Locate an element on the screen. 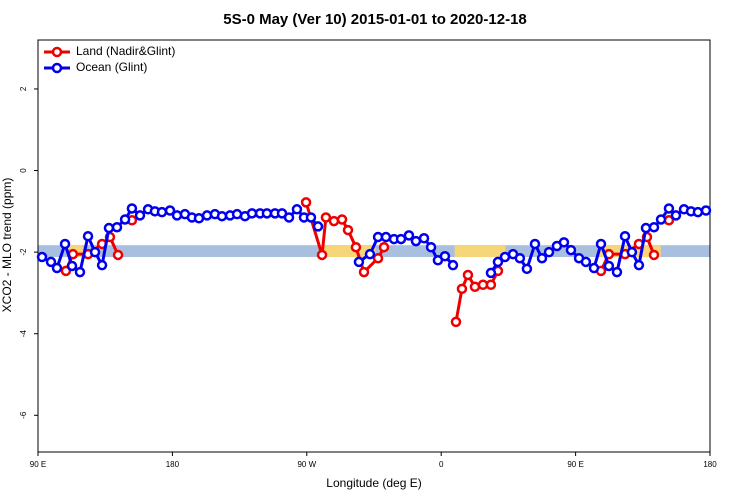 The width and height of the screenshot is (750, 500). legend-label: Ocean (Glint) is located at coordinates (111, 67).